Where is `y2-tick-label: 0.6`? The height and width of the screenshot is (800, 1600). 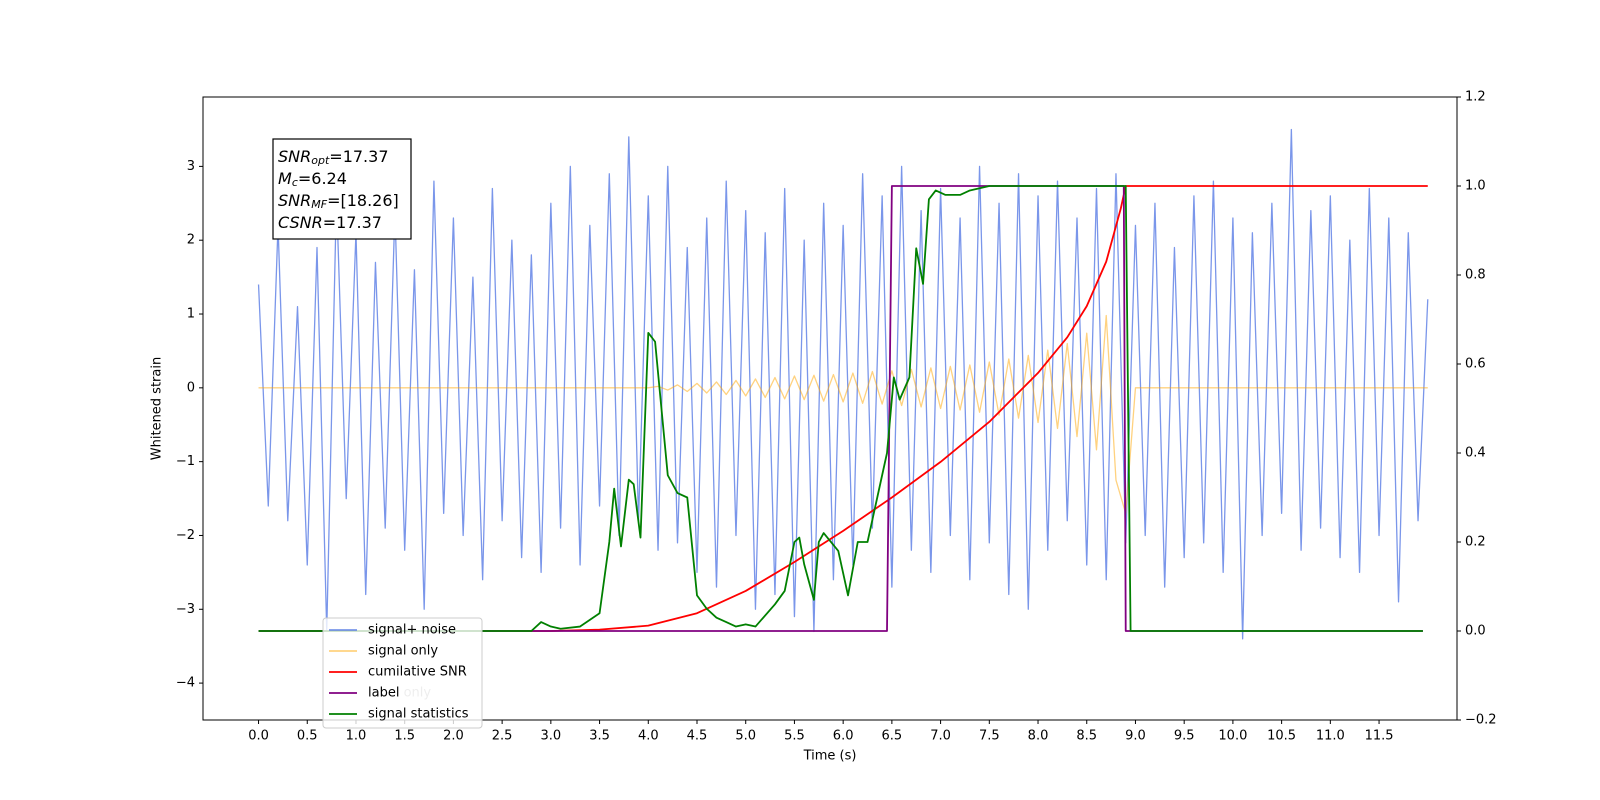
y2-tick-label: 0.6 is located at coordinates (1475, 364).